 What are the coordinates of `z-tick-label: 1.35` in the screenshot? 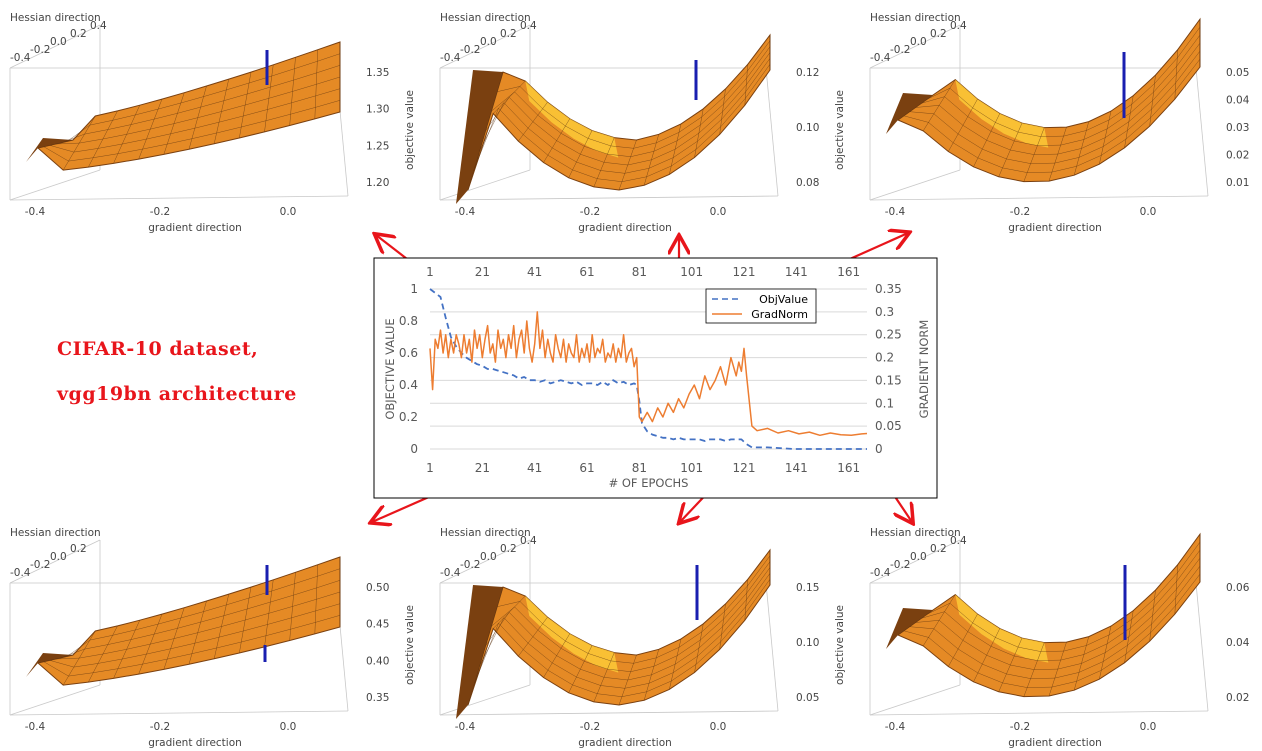 It's located at (377, 73).